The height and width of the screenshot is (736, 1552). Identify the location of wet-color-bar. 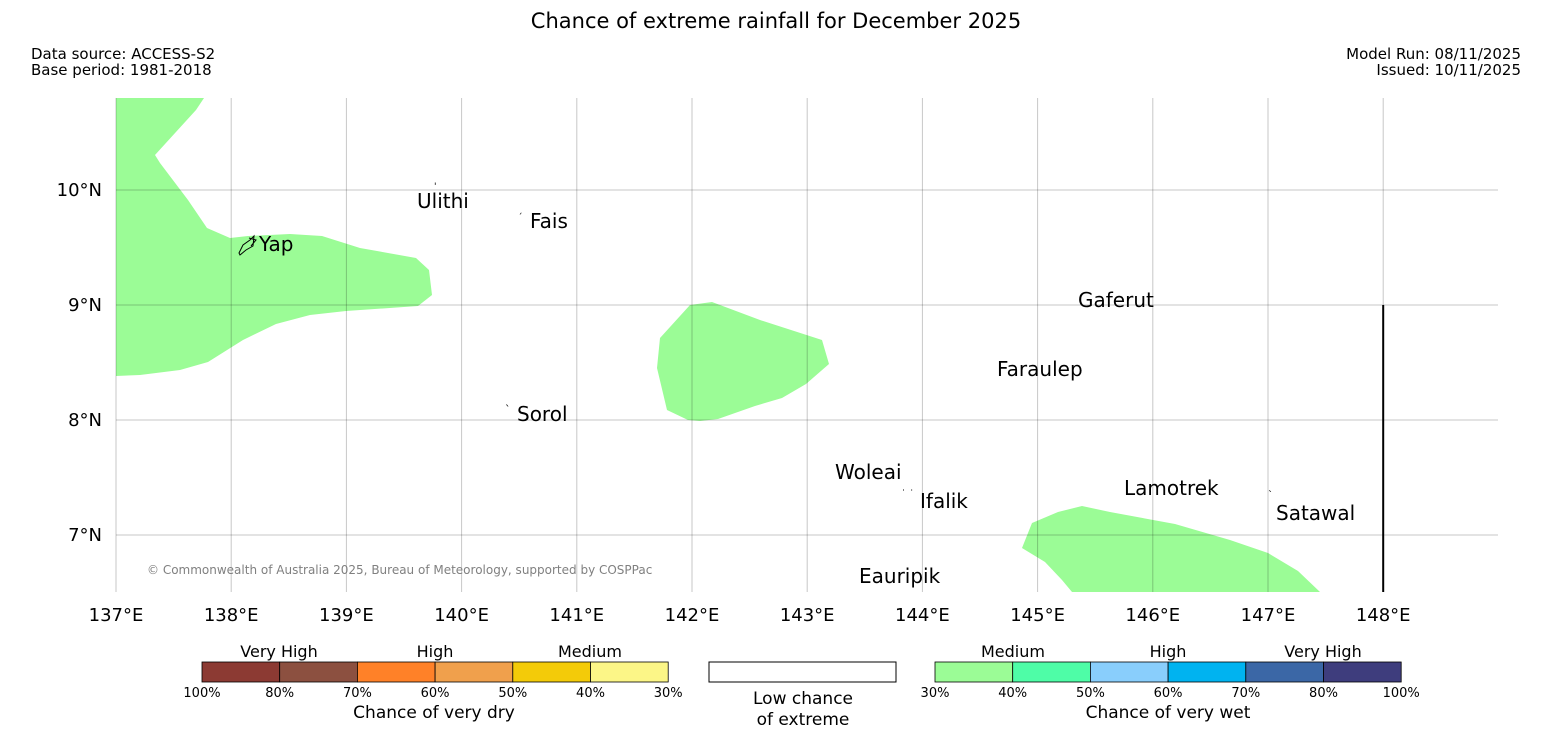
(1168, 672).